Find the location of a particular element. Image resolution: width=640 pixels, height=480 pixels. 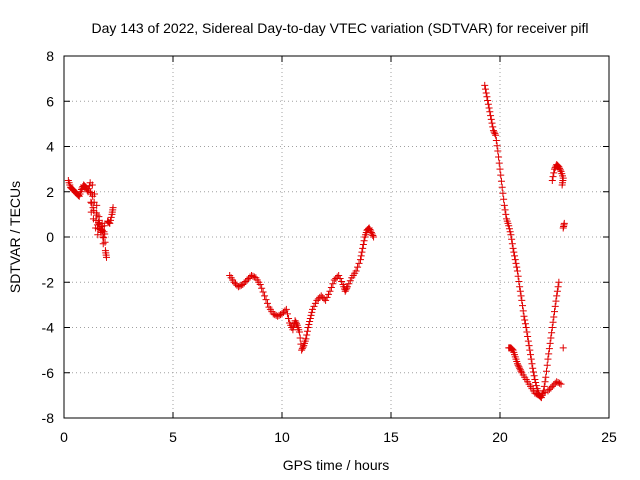

y-axis-label: SDTVAR / TECUs is located at coordinates (15, 237).